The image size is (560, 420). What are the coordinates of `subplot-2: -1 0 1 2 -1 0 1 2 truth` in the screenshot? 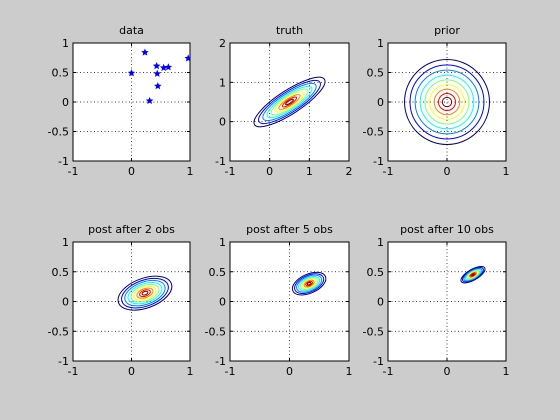 It's located at (283, 101).